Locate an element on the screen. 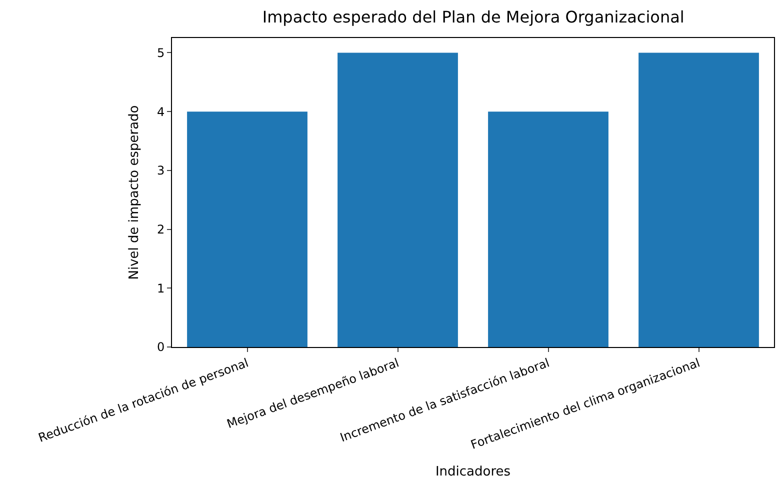 This screenshot has height=485, width=776. y-tick-label: 0 is located at coordinates (160, 347).